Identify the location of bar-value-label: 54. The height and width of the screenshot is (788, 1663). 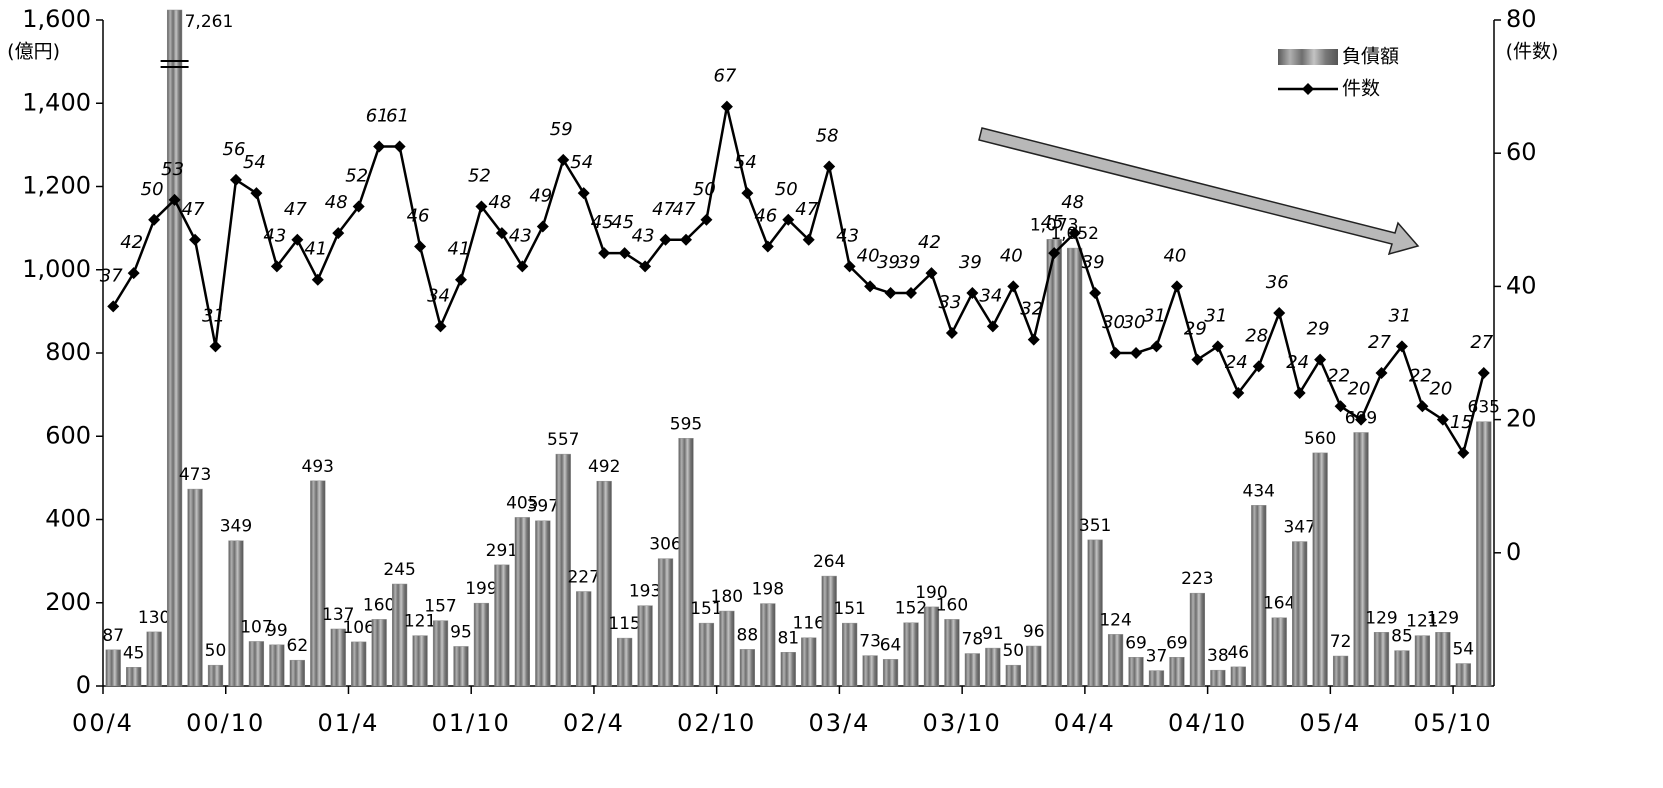
(1463, 650).